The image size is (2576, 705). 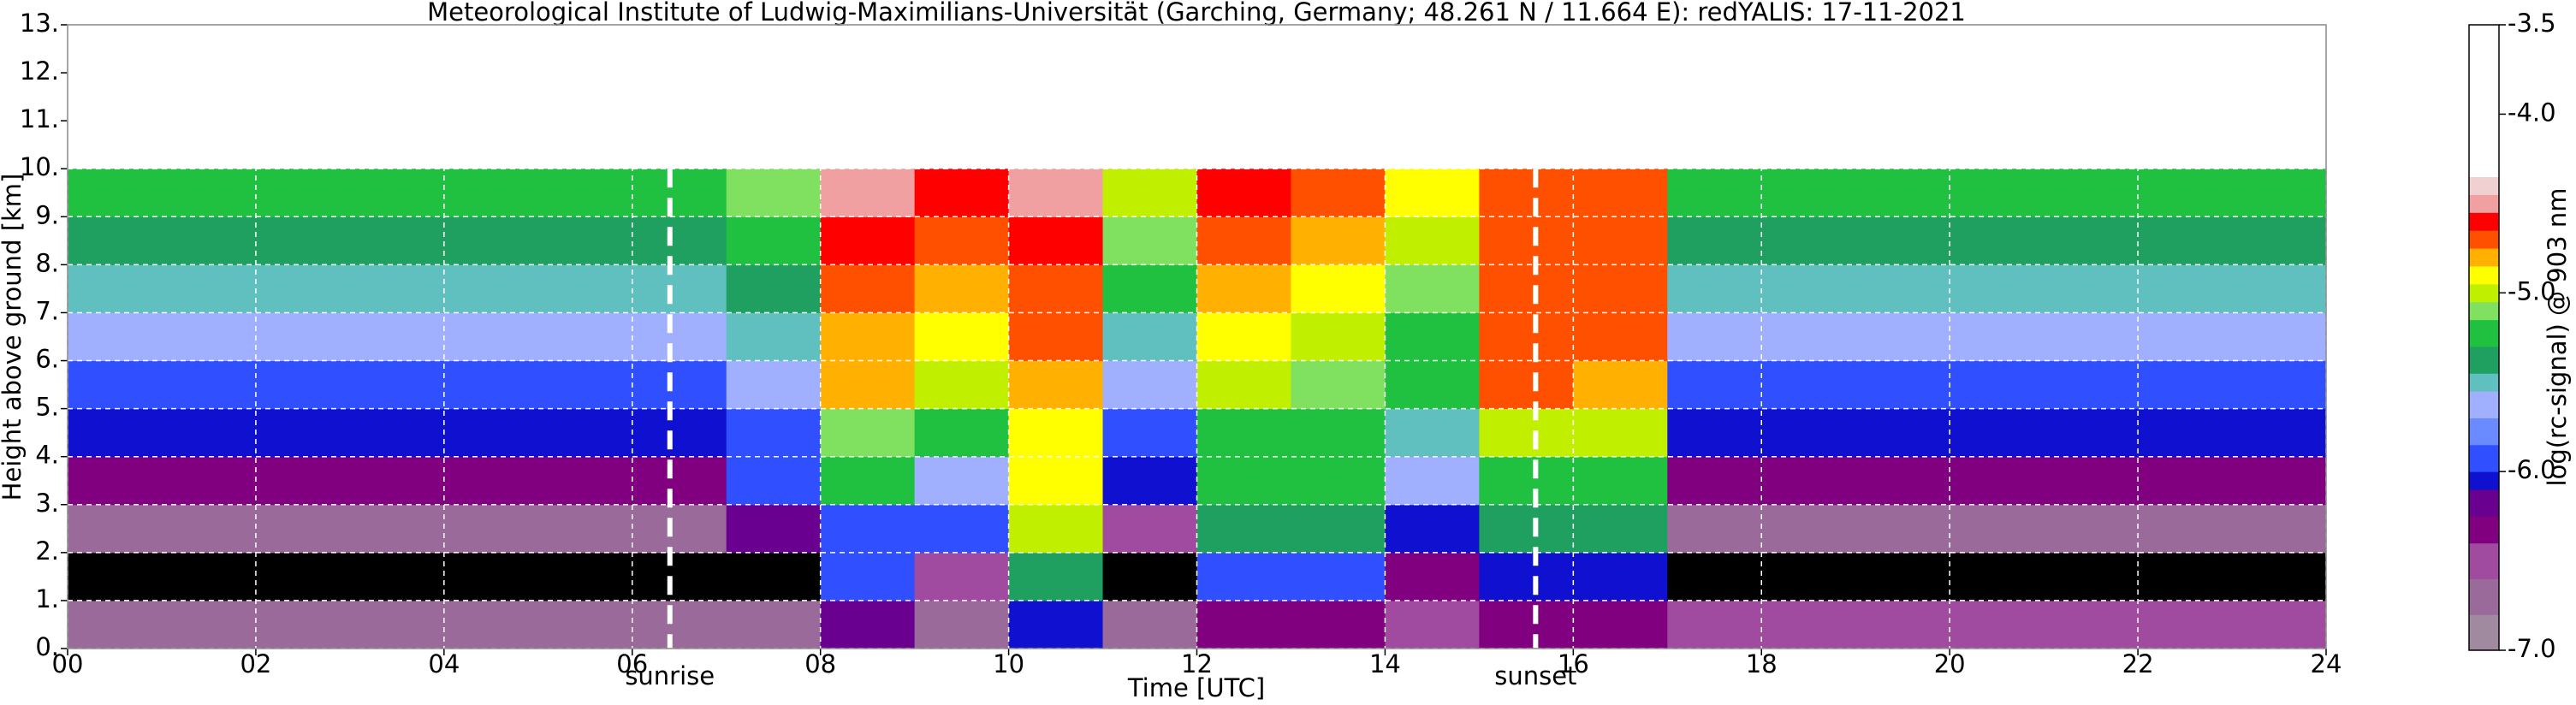 I want to click on y-tick-label: 3., so click(x=47, y=503).